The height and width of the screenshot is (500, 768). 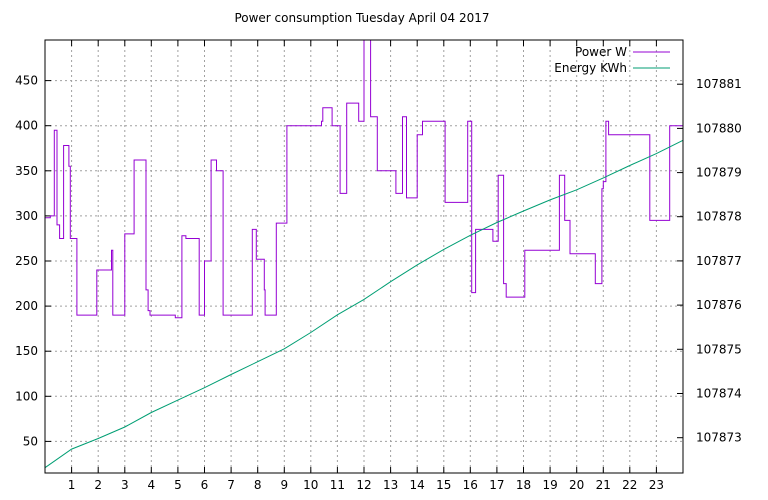 I want to click on x-tick-label: 17, so click(x=496, y=485).